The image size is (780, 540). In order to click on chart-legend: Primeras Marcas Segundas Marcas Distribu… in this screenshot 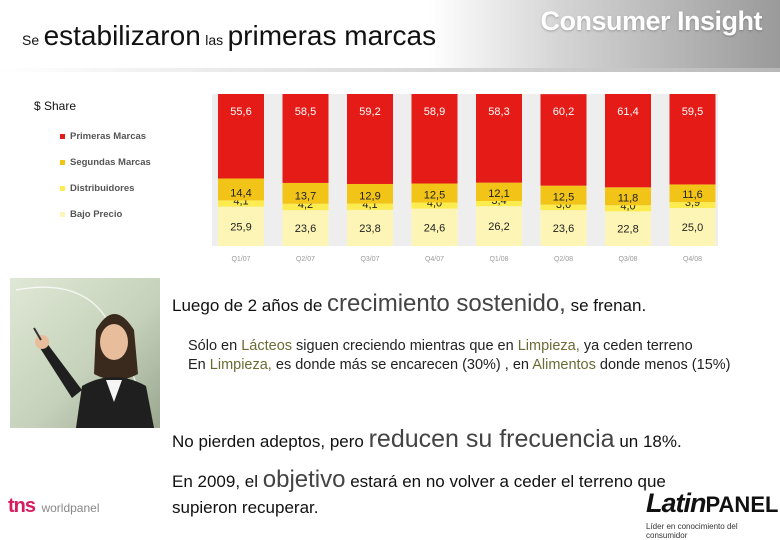, I will do `click(105, 182)`.